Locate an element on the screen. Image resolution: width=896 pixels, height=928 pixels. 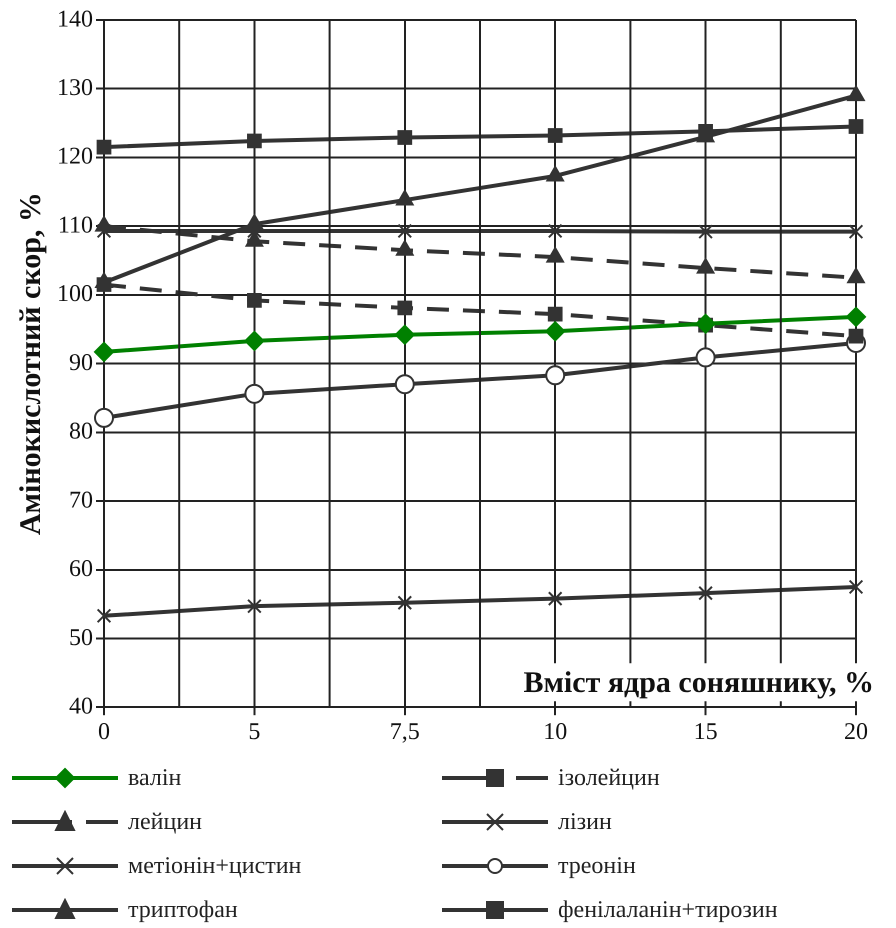
x-tick-label: 20 is located at coordinates (856, 731).